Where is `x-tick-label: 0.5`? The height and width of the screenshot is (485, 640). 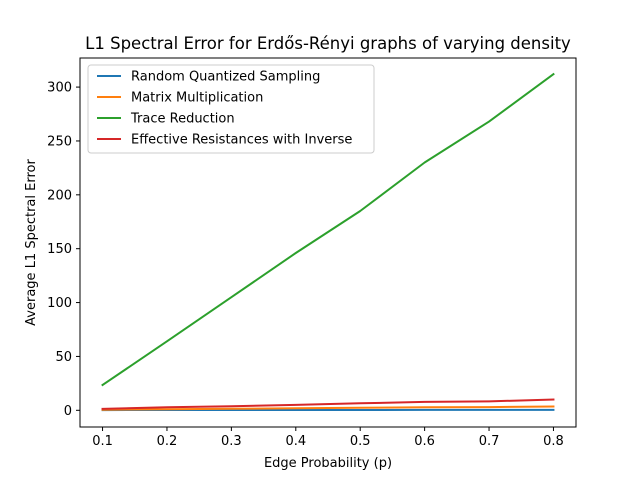 x-tick-label: 0.5 is located at coordinates (360, 441).